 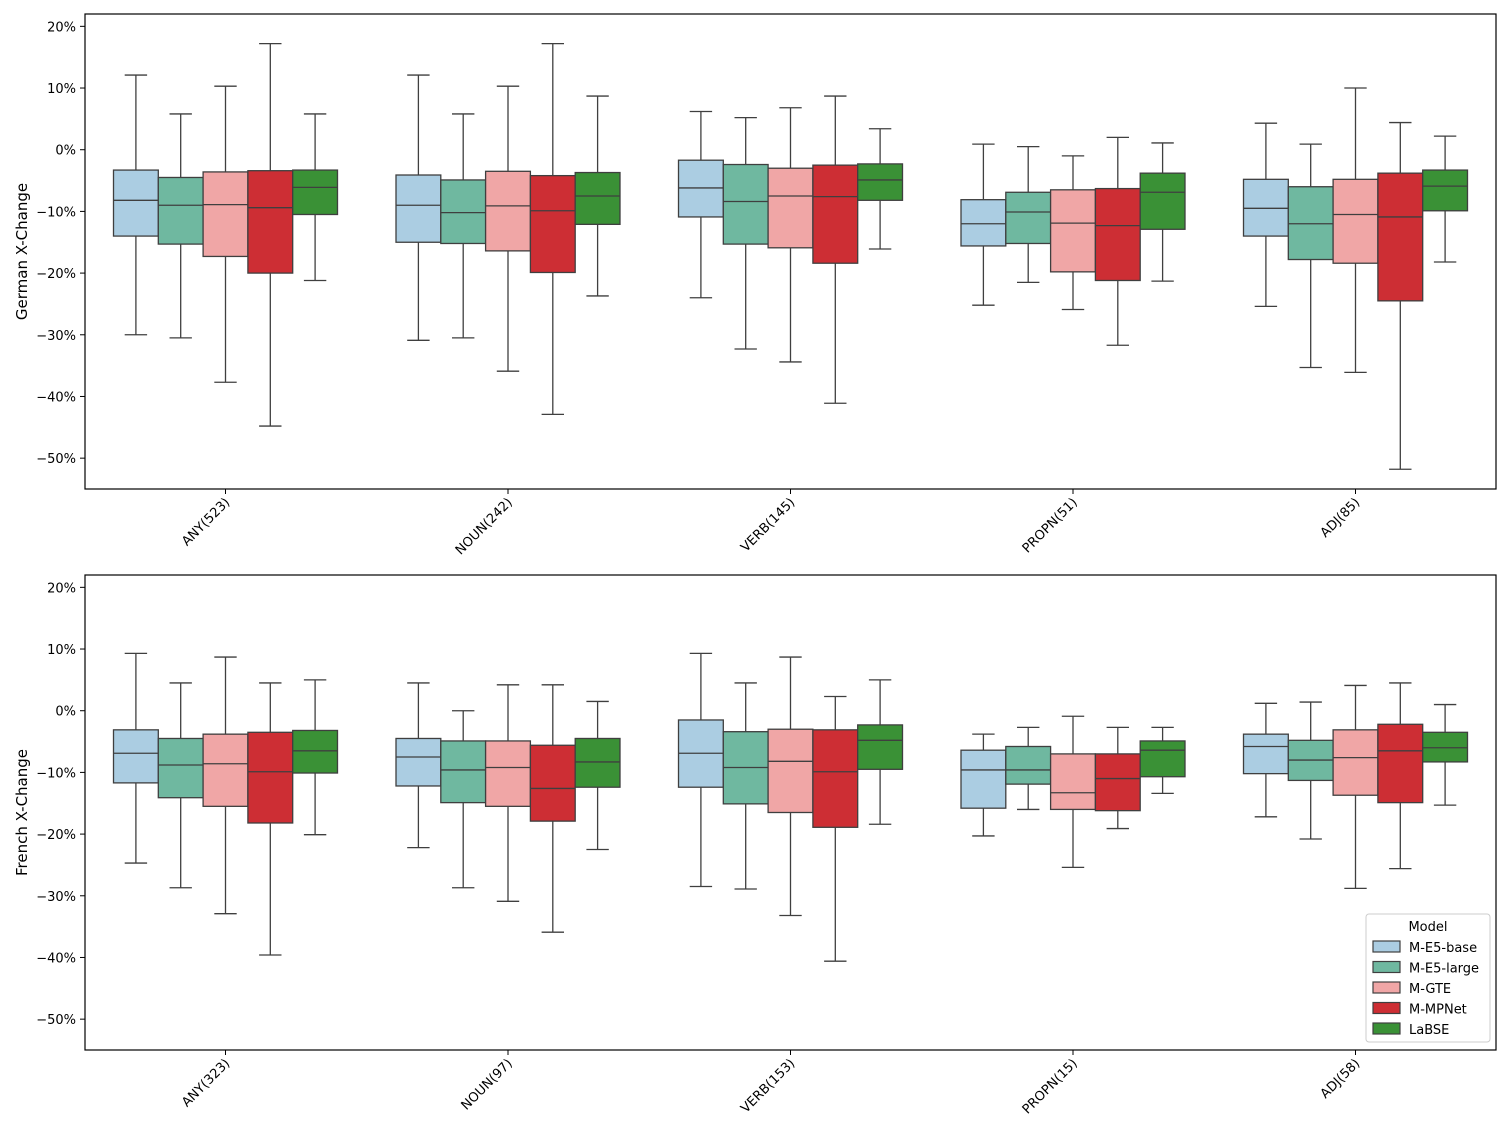 What do you see at coordinates (1341, 518) in the screenshot?
I see `x-tick-label: ADJ(85)` at bounding box center [1341, 518].